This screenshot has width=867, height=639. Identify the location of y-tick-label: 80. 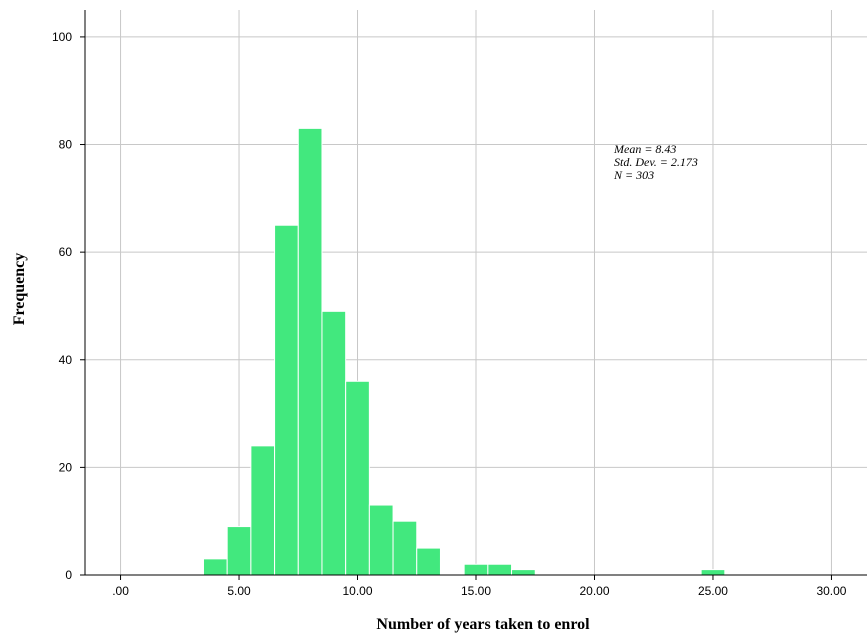
(66, 145).